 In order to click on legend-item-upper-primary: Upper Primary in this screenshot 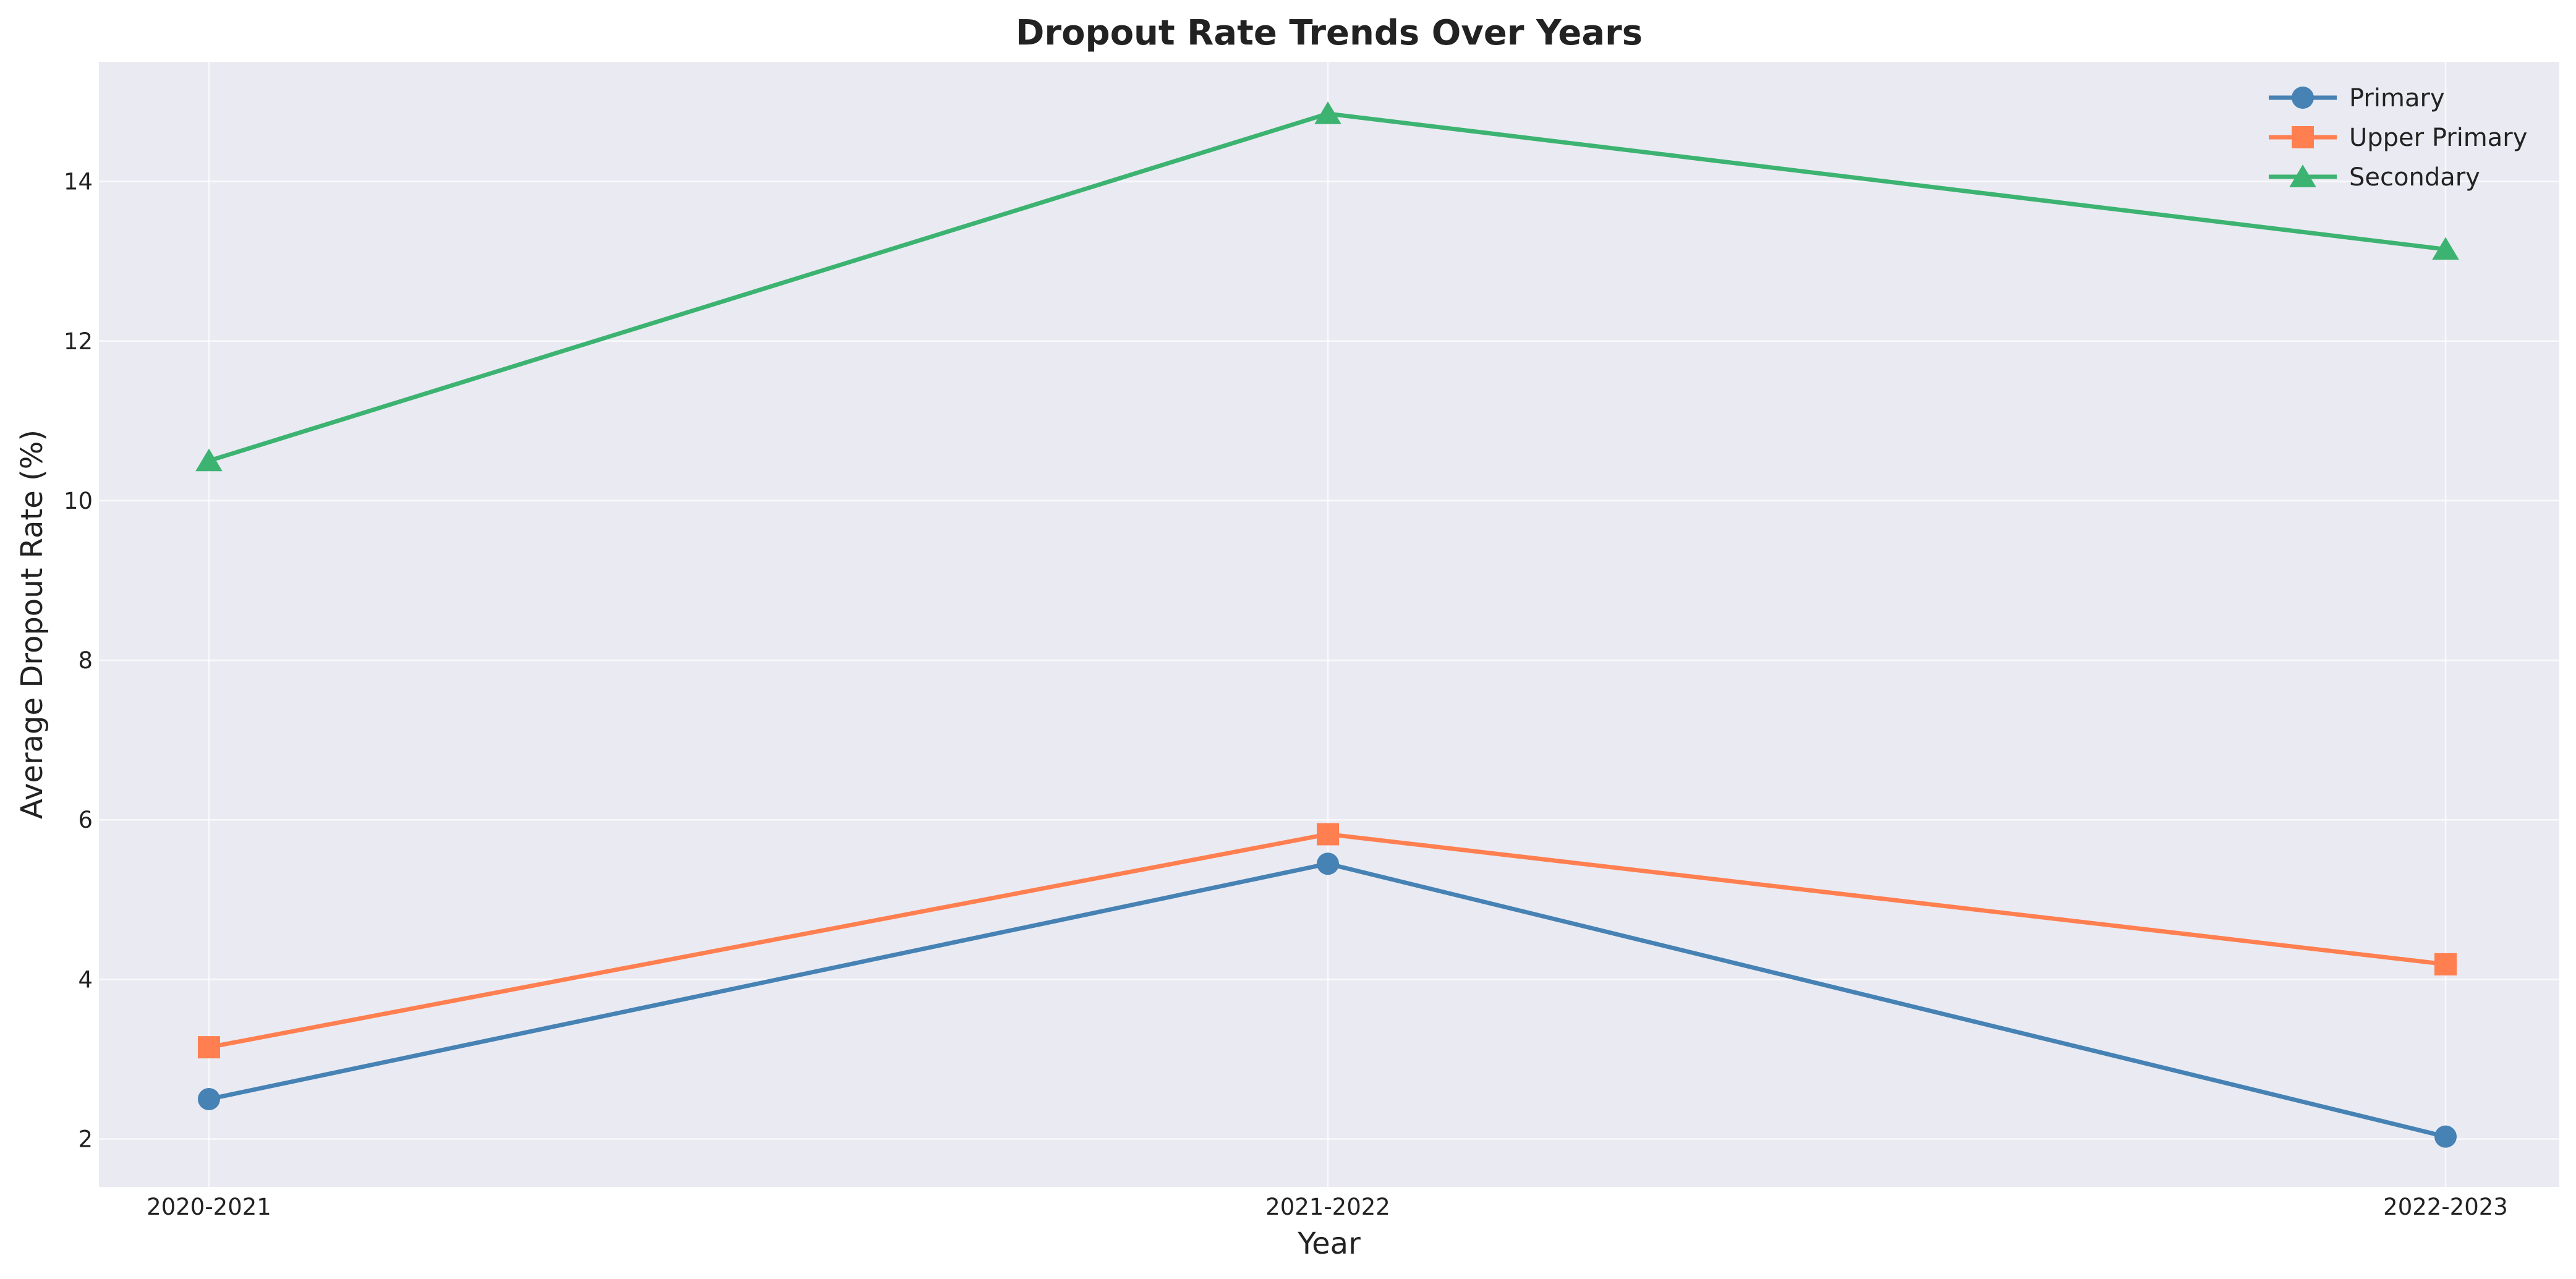, I will do `click(2398, 138)`.